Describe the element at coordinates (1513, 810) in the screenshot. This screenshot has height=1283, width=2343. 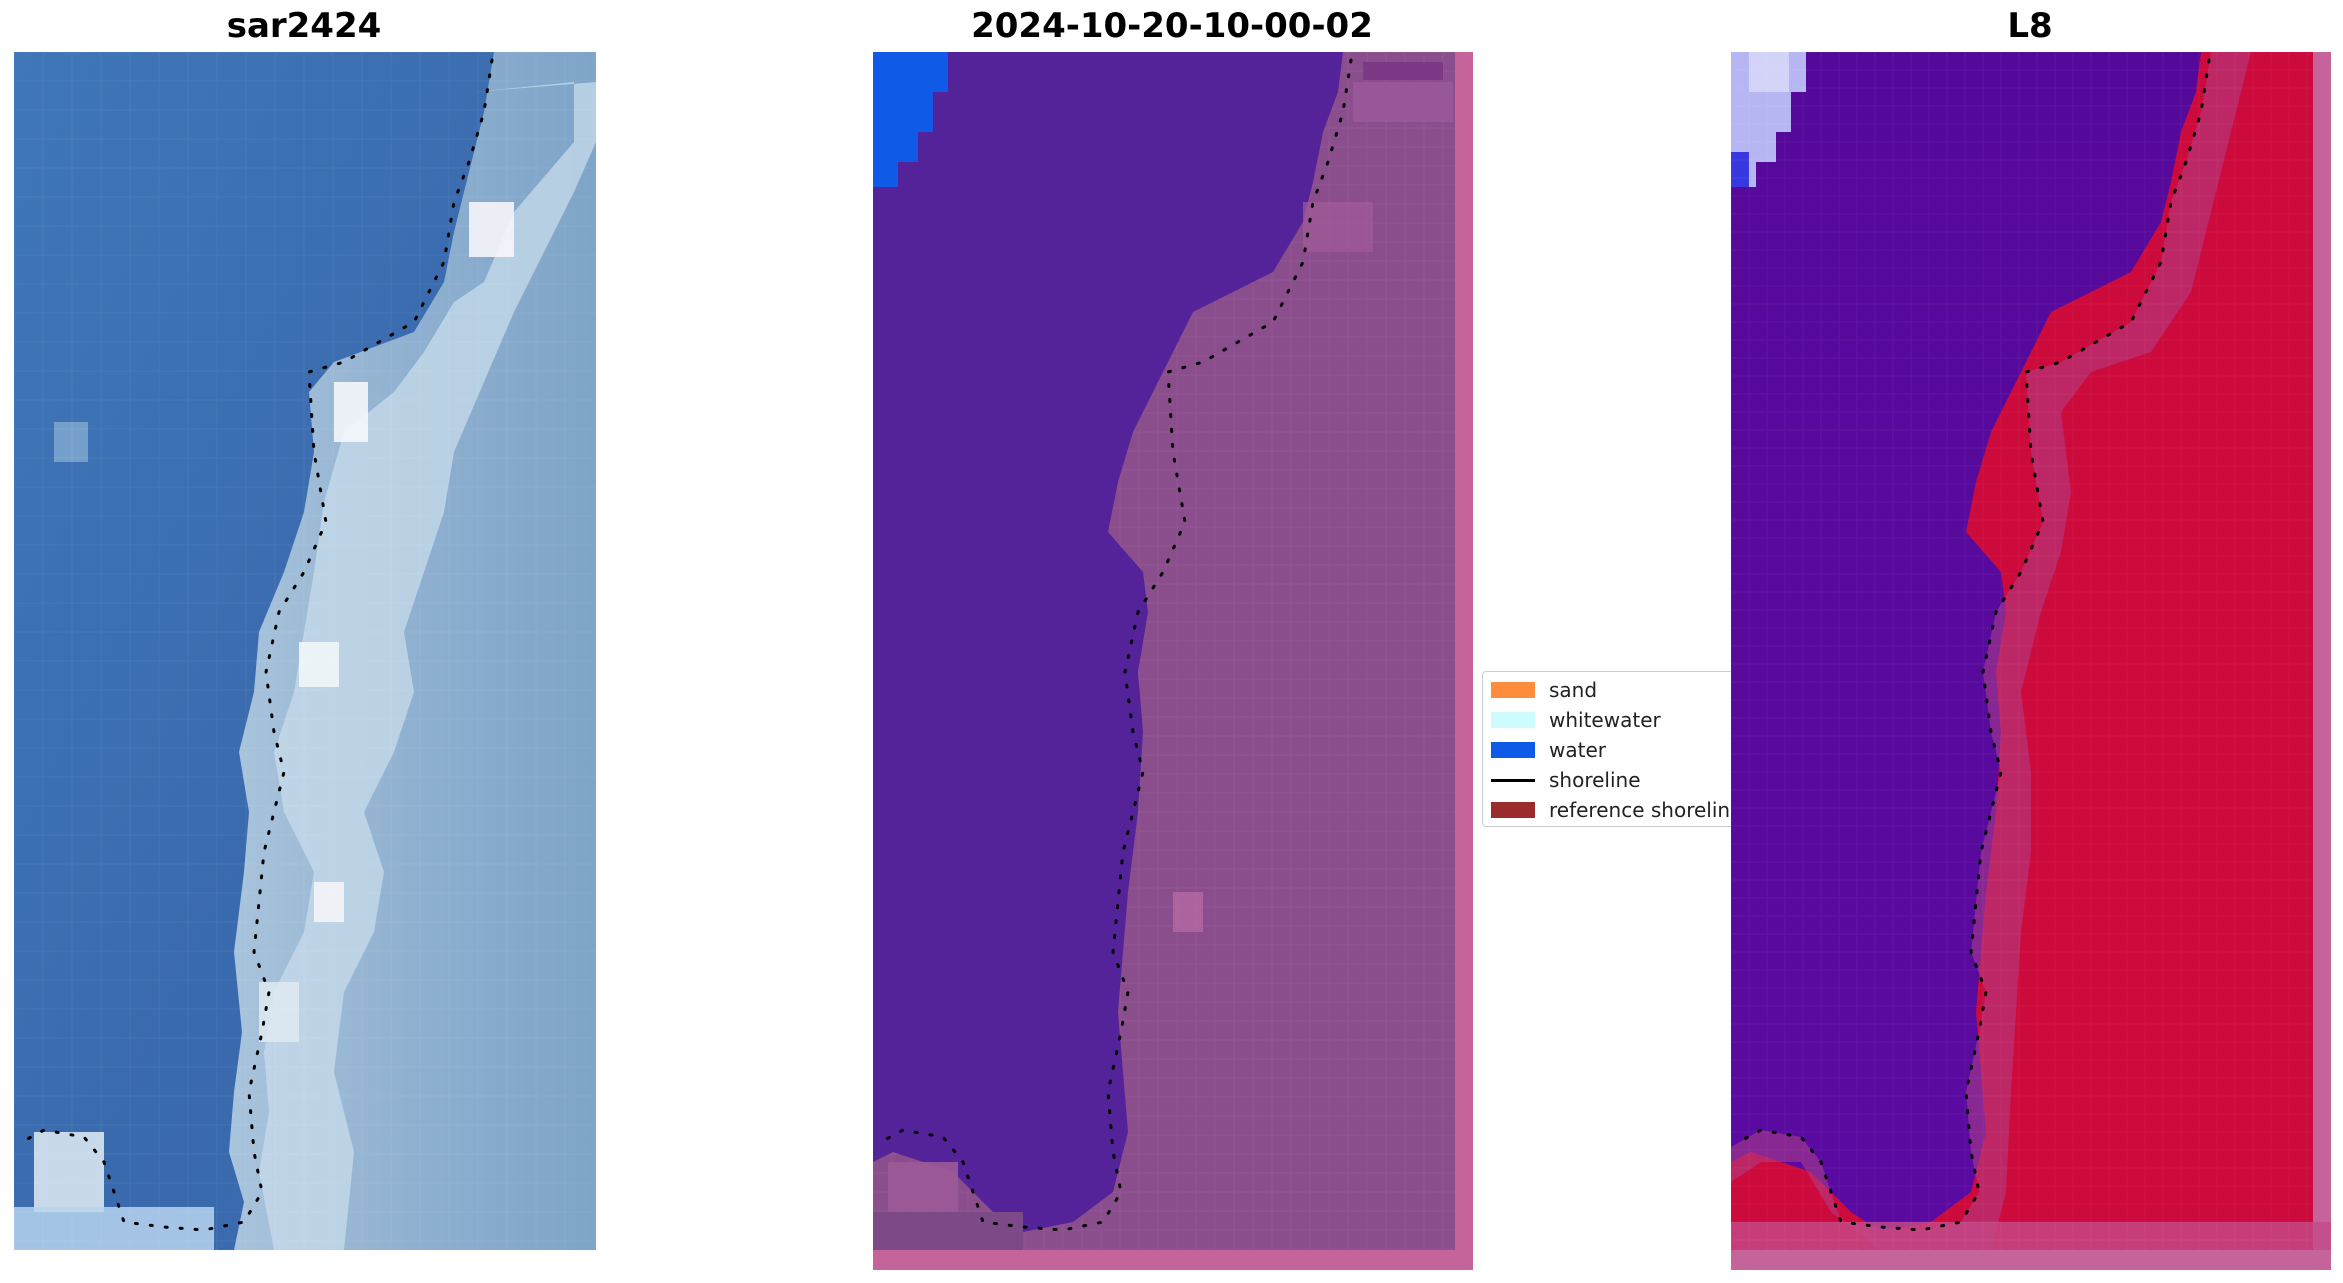
I see `reference-shoreline-swatch` at that location.